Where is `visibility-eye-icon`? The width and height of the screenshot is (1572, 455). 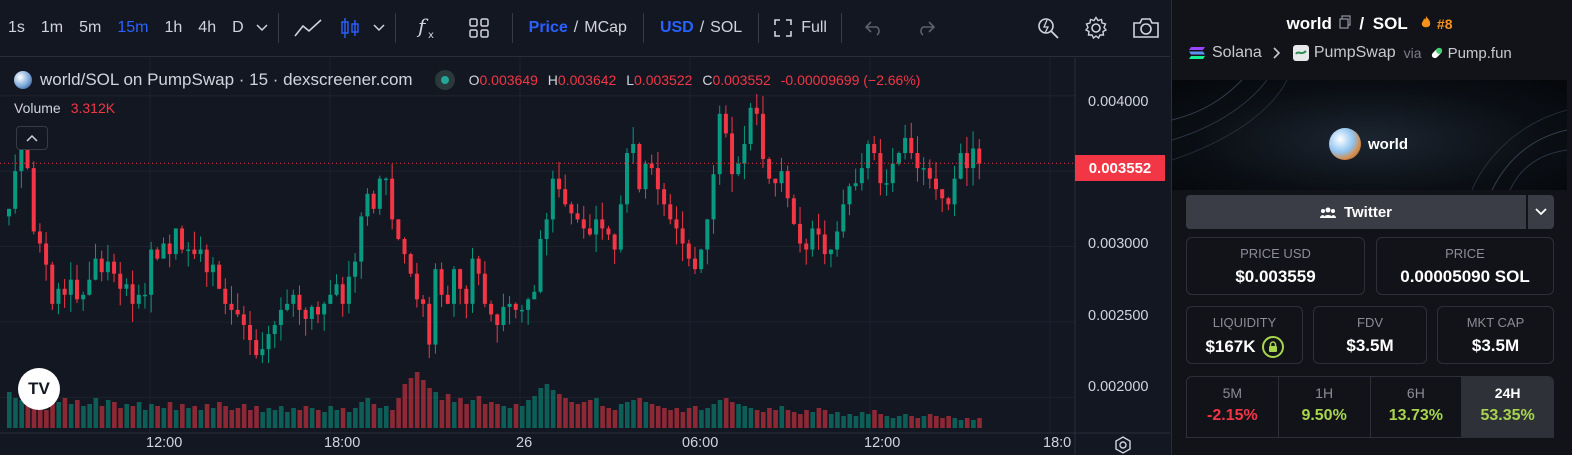
visibility-eye-icon is located at coordinates (444, 80).